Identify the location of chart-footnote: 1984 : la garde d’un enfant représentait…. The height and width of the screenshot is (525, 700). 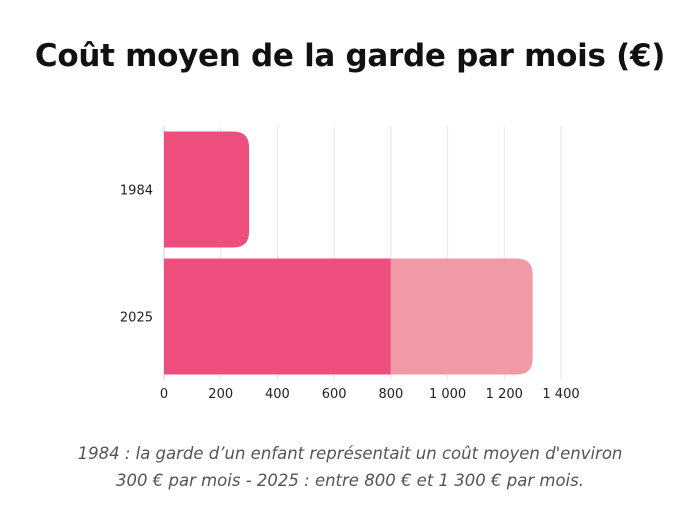
(350, 467).